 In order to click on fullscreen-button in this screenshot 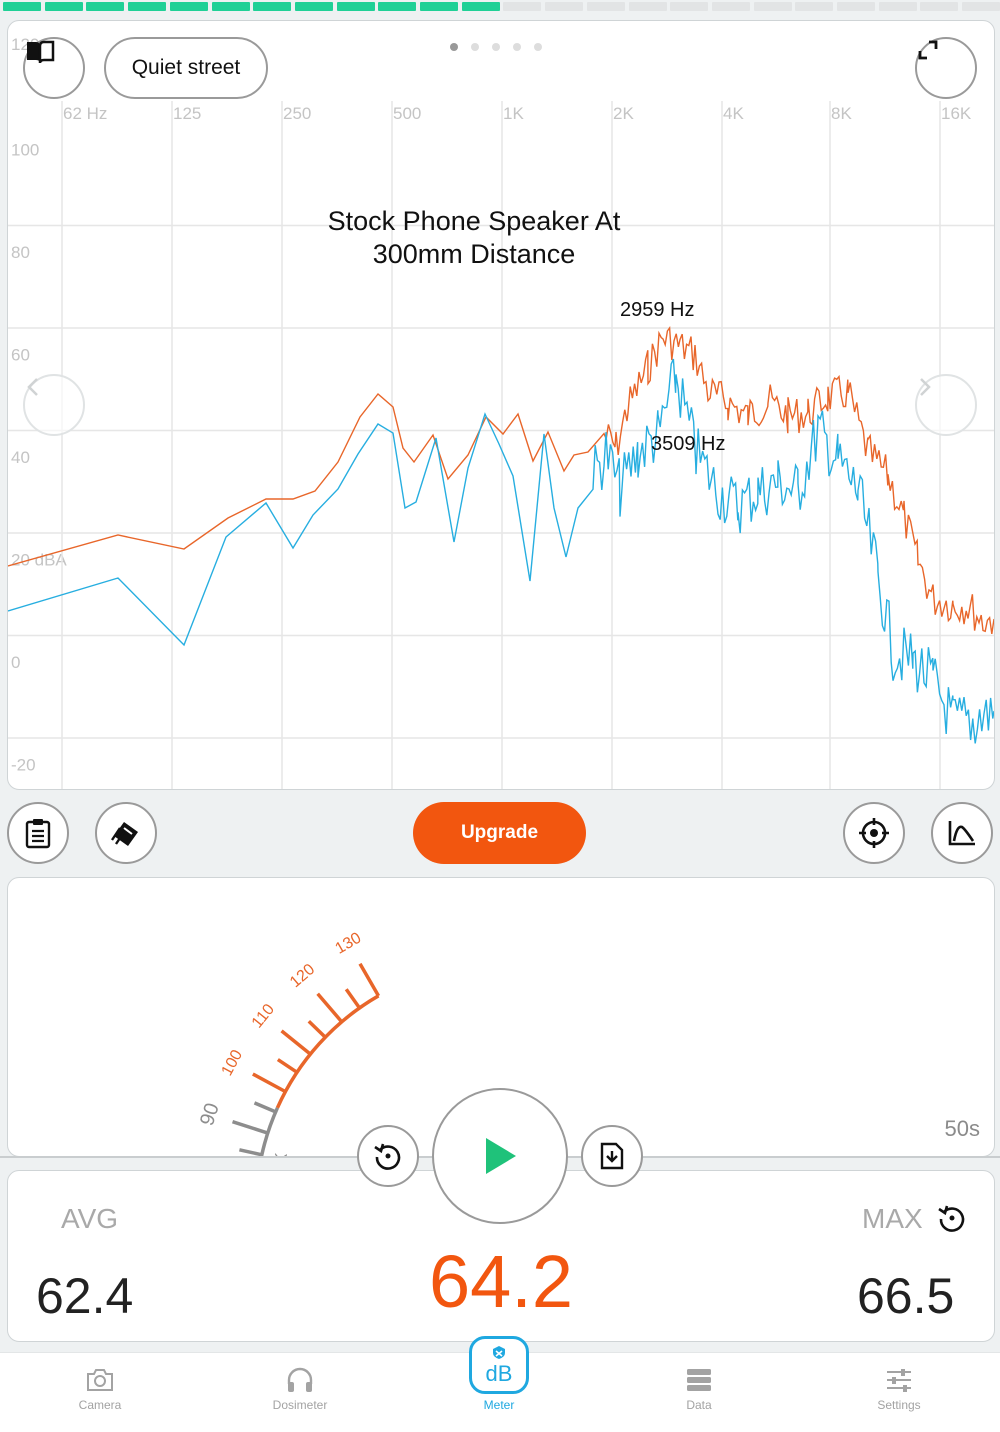, I will do `click(946, 68)`.